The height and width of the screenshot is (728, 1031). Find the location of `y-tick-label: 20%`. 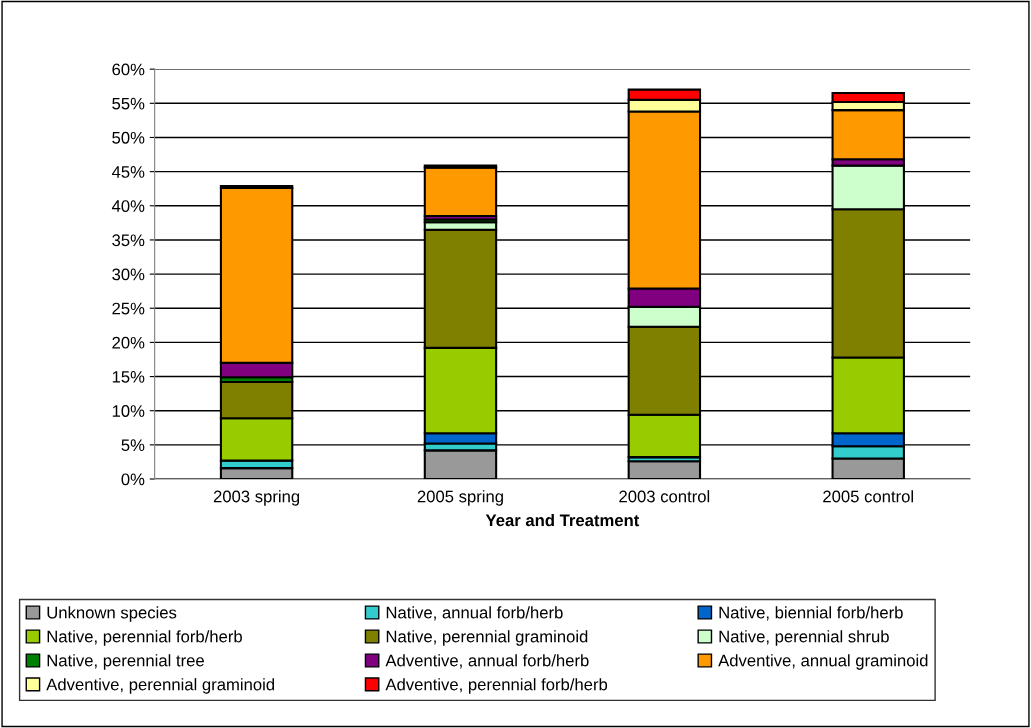

y-tick-label: 20% is located at coordinates (128, 342).